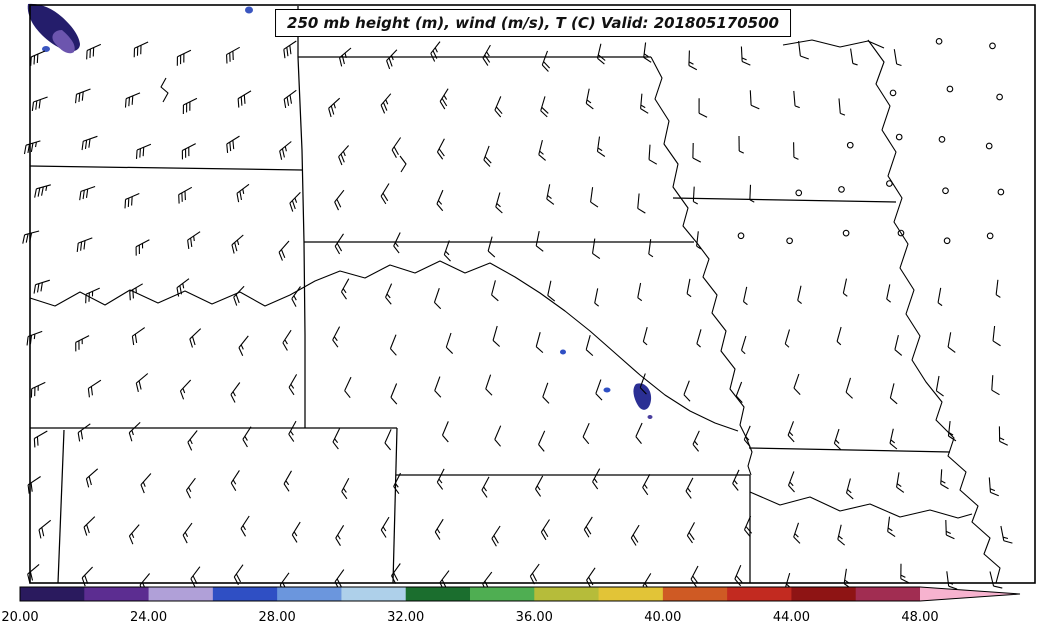 Image resolution: width=1041 pixels, height=633 pixels. Describe the element at coordinates (511, 605) in the screenshot. I see `colorbar: 20.00 24.00 28.00 32.00 36.00 40.00 44.00 48.00` at that location.